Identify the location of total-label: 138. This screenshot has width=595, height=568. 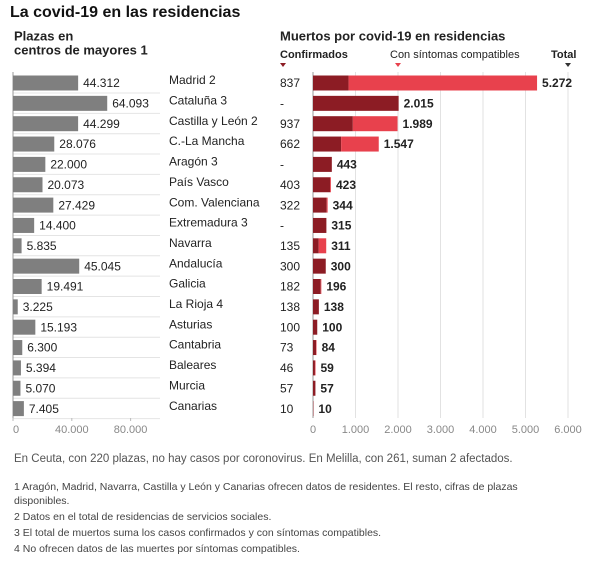
(334, 307).